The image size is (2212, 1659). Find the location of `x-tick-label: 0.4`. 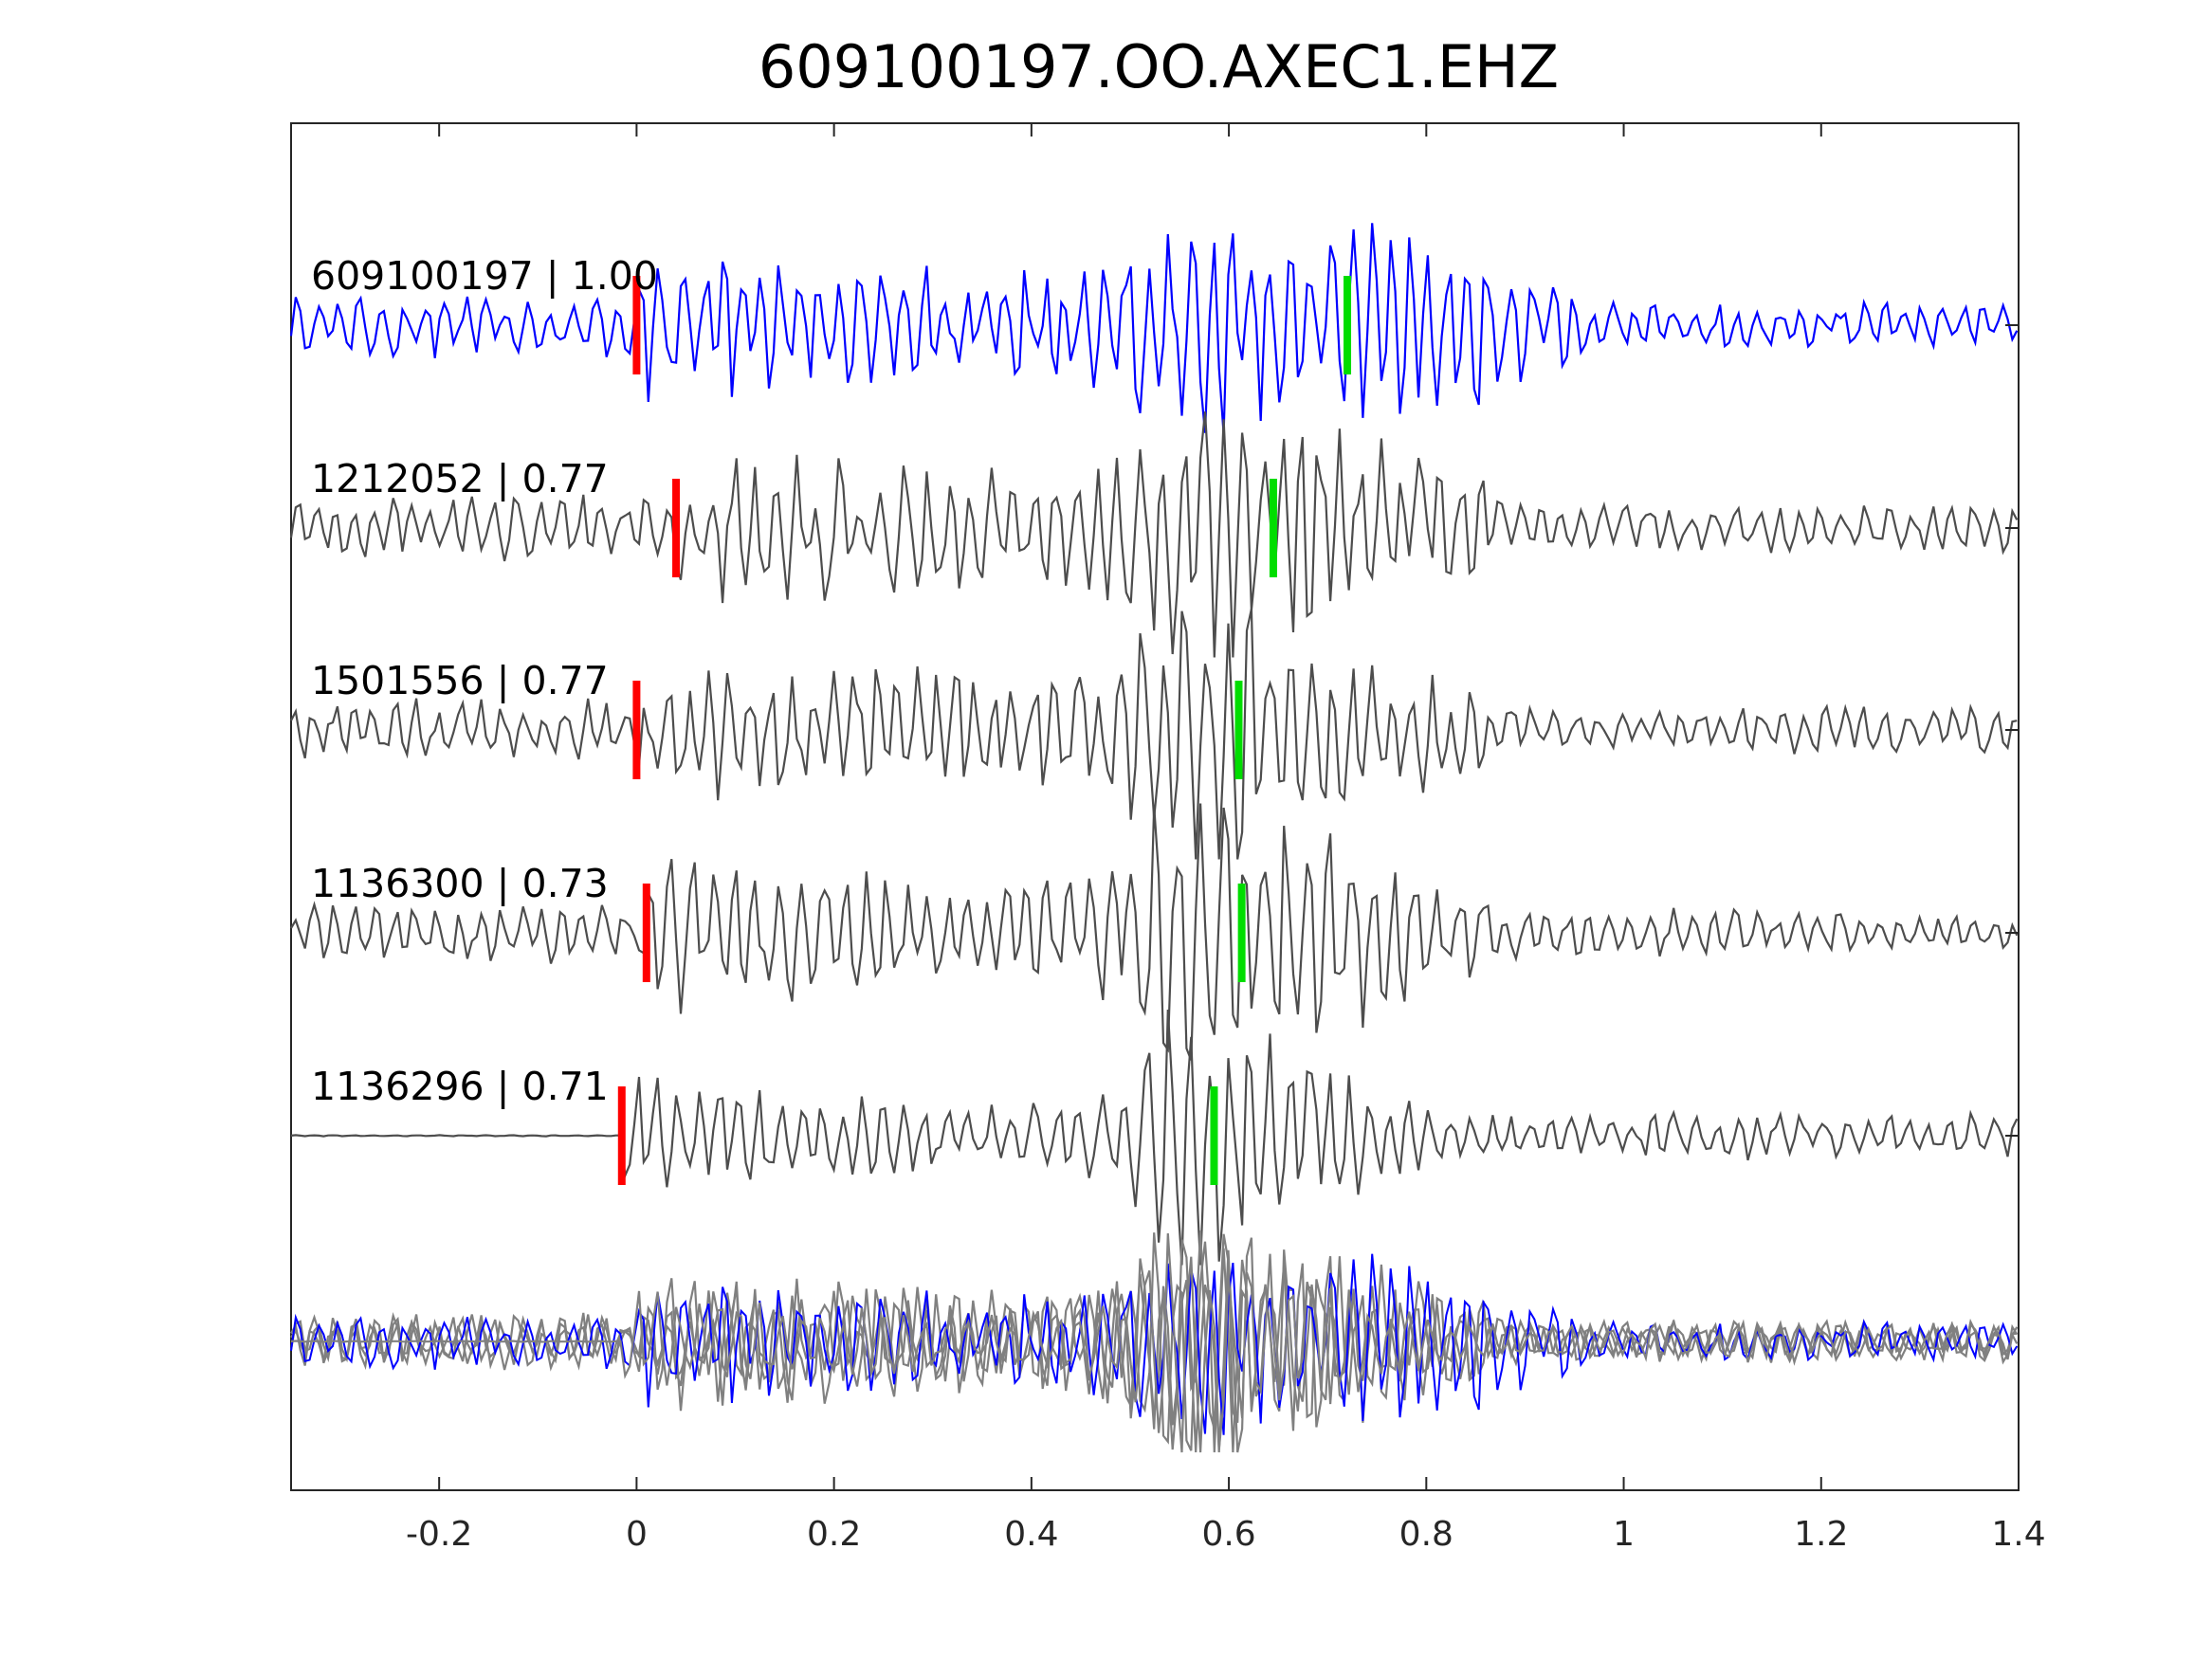

x-tick-label: 0.4 is located at coordinates (1031, 1534).